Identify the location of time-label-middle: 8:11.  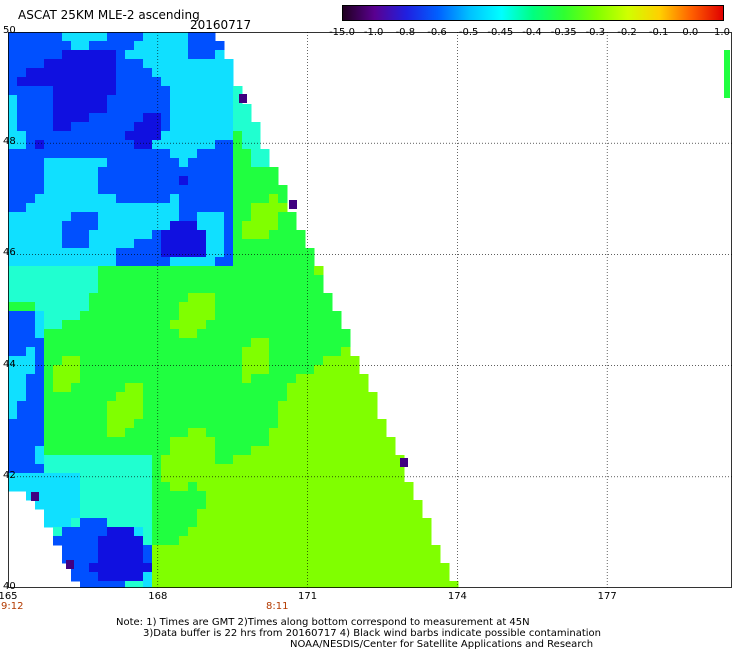
(277, 606).